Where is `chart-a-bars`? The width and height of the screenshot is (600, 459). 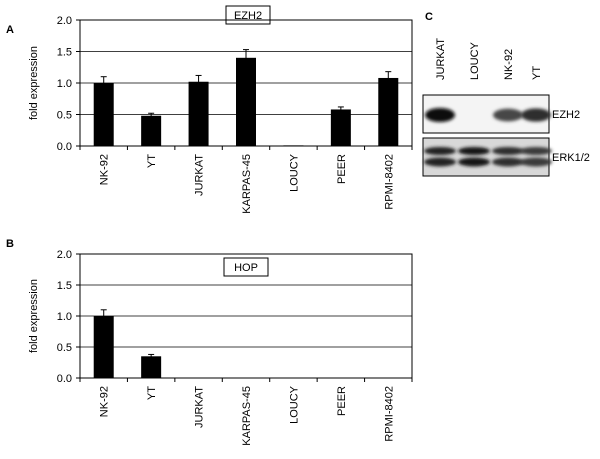
chart-a-bars is located at coordinates (246, 101).